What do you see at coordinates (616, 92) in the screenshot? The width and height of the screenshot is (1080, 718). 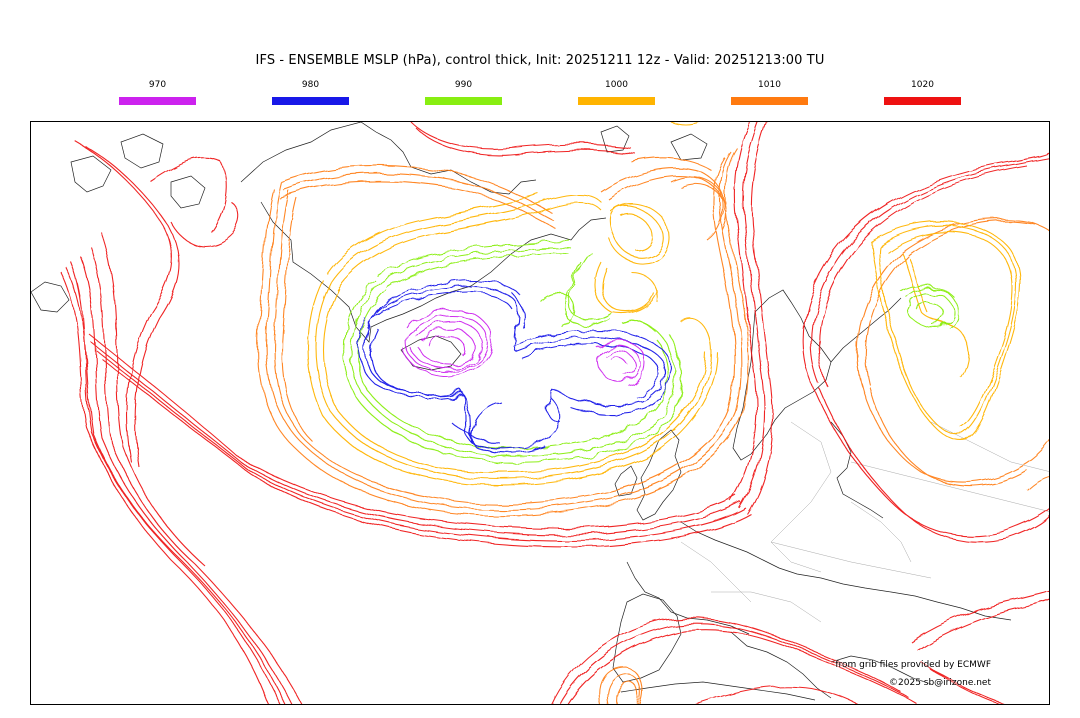 I see `legend-item-1000: 1000` at bounding box center [616, 92].